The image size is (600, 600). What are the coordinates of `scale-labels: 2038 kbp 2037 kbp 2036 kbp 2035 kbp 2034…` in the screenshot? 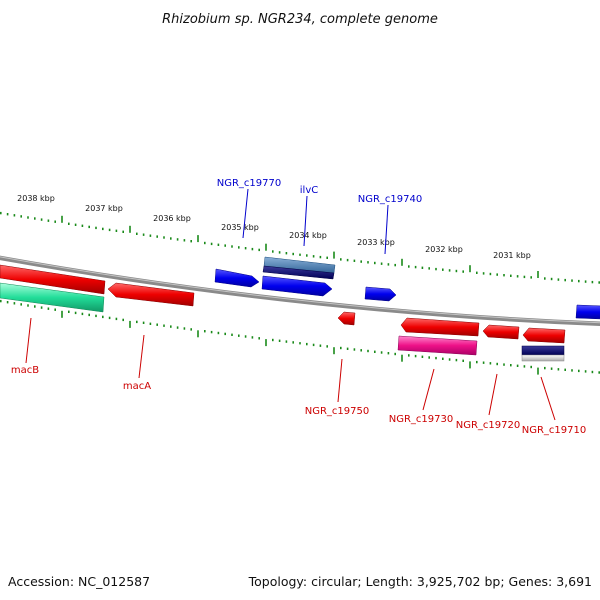 It's located at (274, 227).